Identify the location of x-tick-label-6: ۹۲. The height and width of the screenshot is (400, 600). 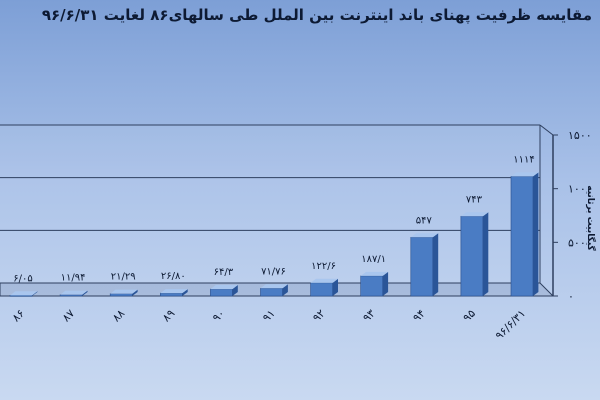
(319, 316).